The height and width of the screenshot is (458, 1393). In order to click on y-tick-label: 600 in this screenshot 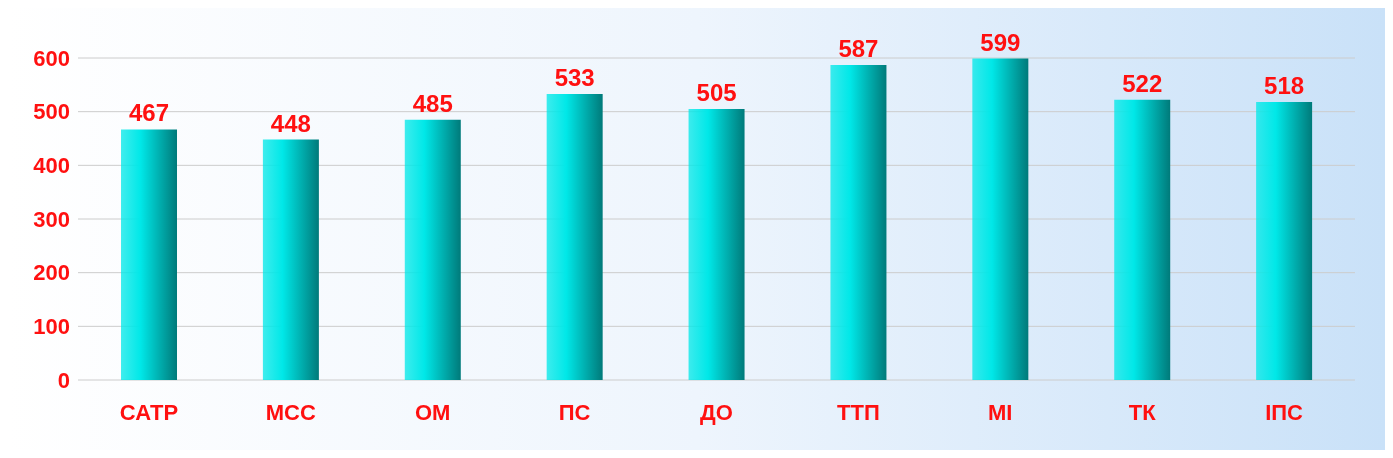, I will do `click(51, 58)`.